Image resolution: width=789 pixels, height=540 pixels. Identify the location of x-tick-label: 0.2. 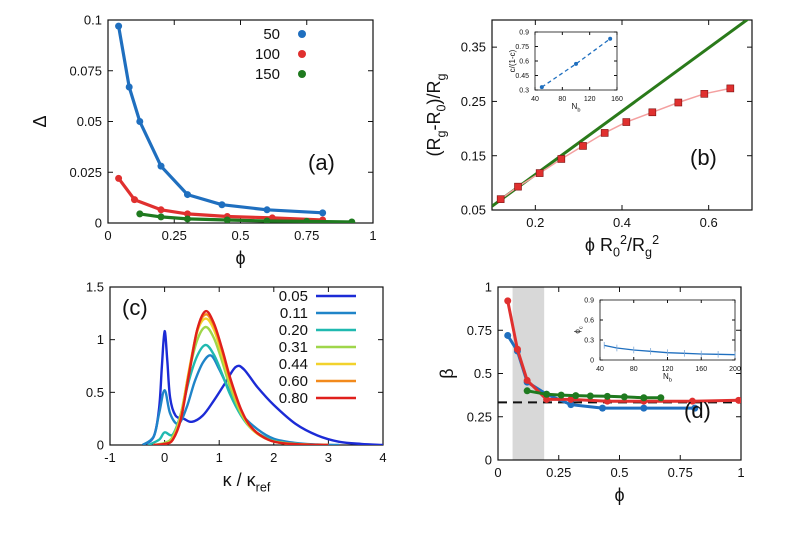
(535, 222).